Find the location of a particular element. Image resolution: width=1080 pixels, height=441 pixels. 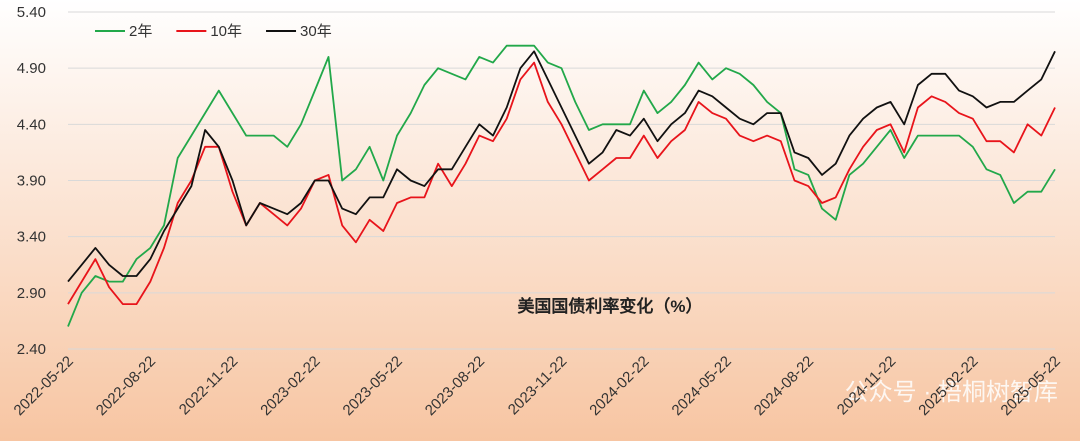

chart-title: 美国国债利率变化（%） is located at coordinates (609, 306).